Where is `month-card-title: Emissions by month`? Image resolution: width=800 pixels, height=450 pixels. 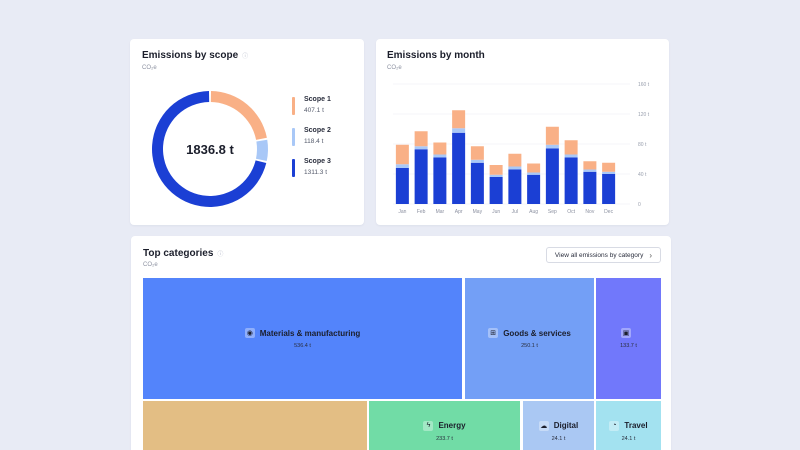 month-card-title: Emissions by month is located at coordinates (436, 55).